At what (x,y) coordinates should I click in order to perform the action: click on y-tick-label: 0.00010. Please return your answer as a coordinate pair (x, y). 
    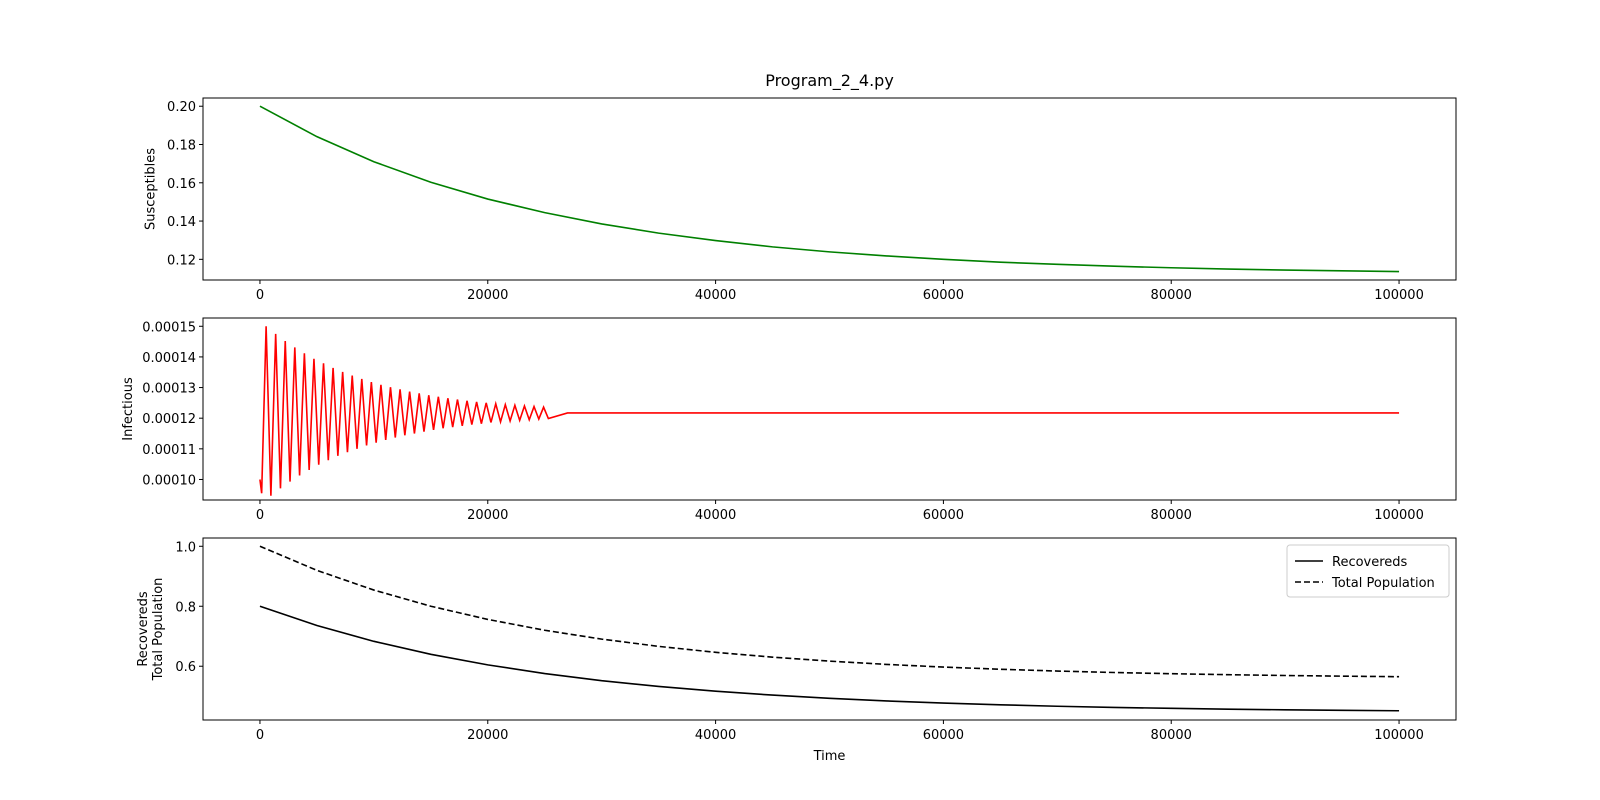
    Looking at the image, I should click on (169, 480).